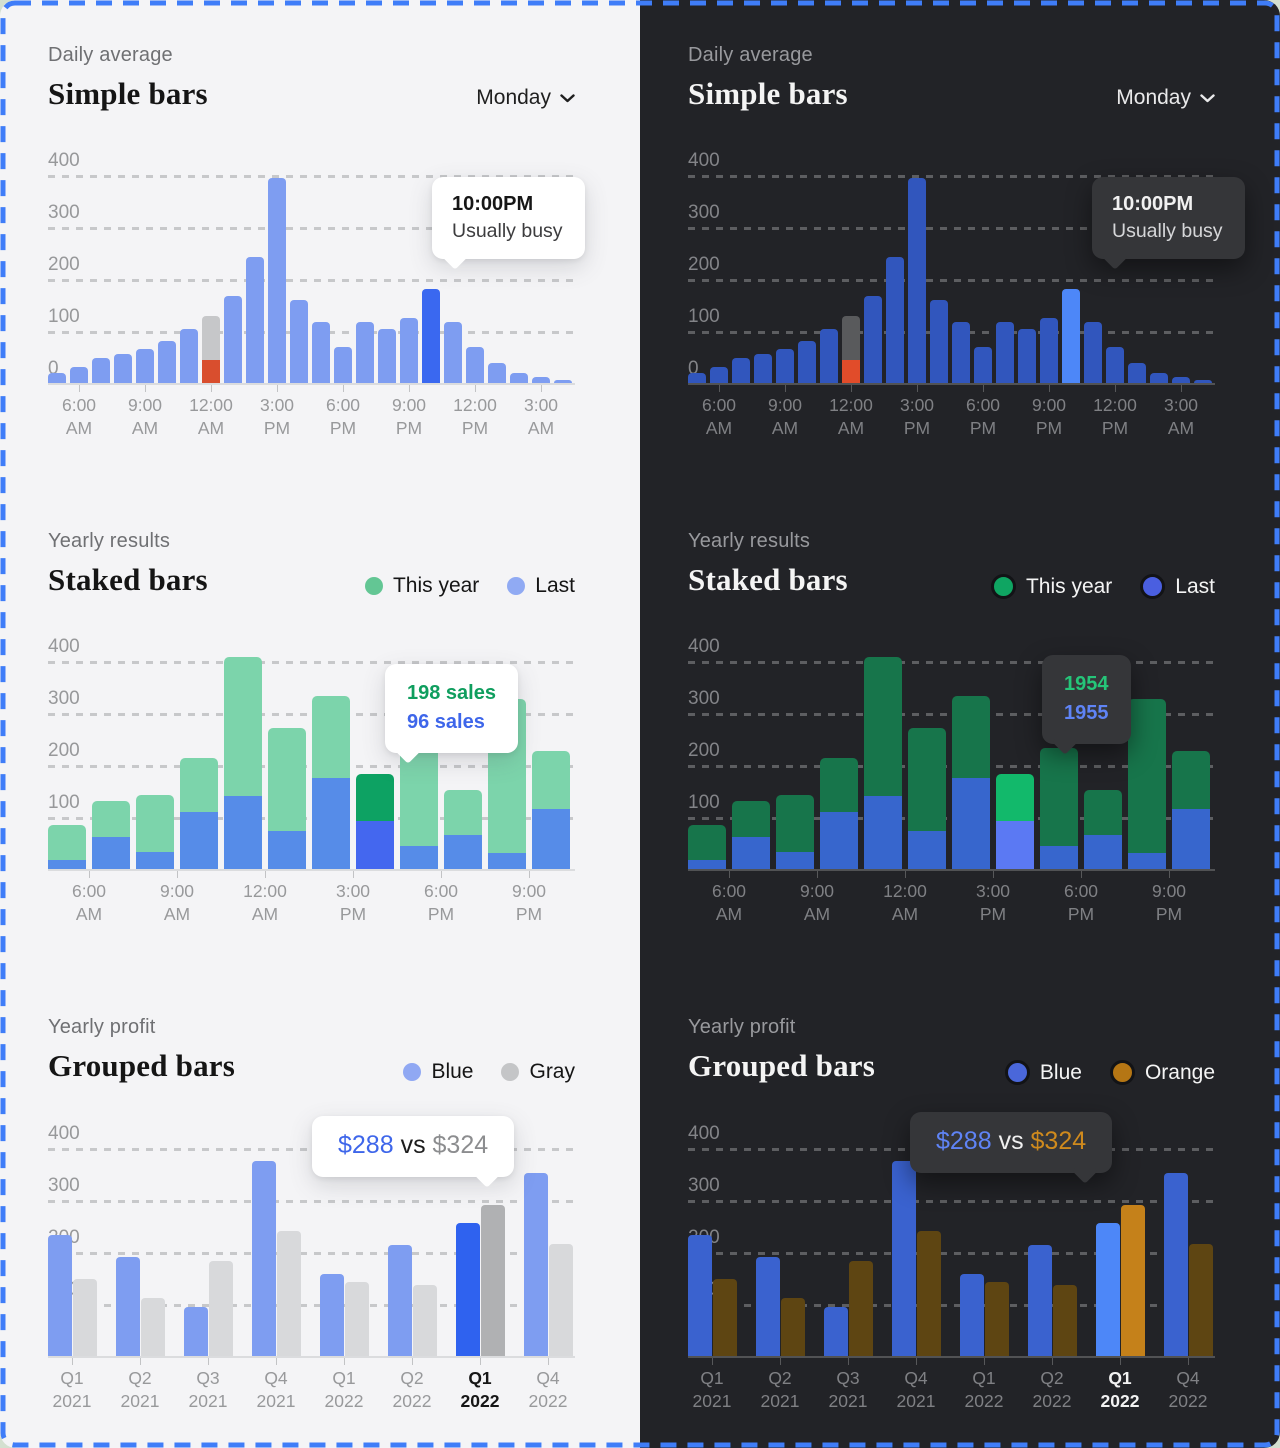 The height and width of the screenshot is (1448, 1280). Describe the element at coordinates (1071, 336) in the screenshot. I see `simple-bar-highlighted` at that location.